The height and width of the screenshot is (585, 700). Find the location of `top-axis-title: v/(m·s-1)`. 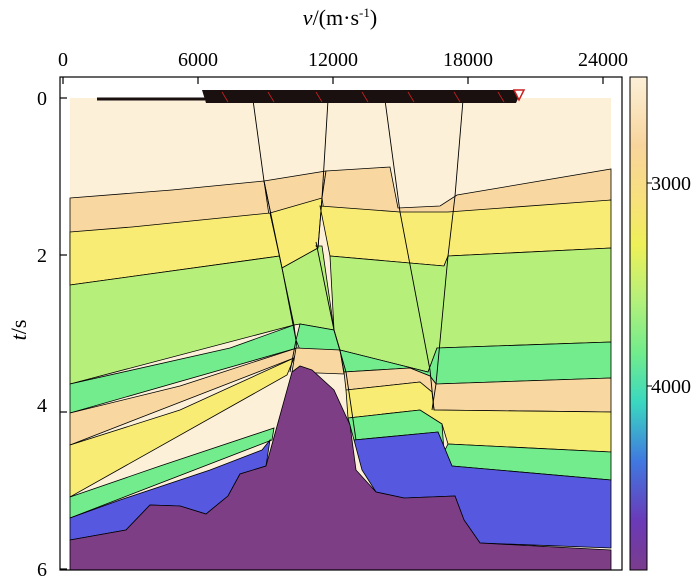

top-axis-title: v/(m·s-1) is located at coordinates (340, 17).